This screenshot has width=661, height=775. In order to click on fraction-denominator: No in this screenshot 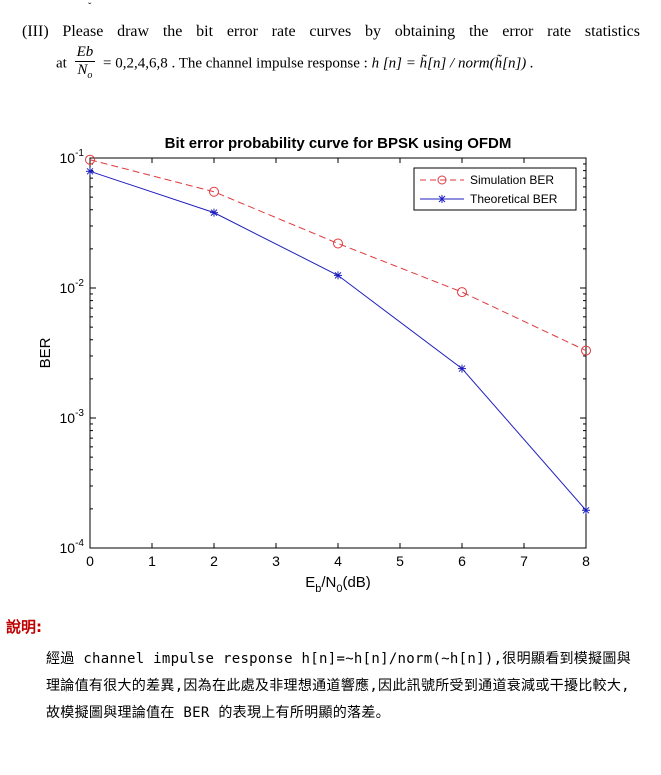, I will do `click(85, 71)`.